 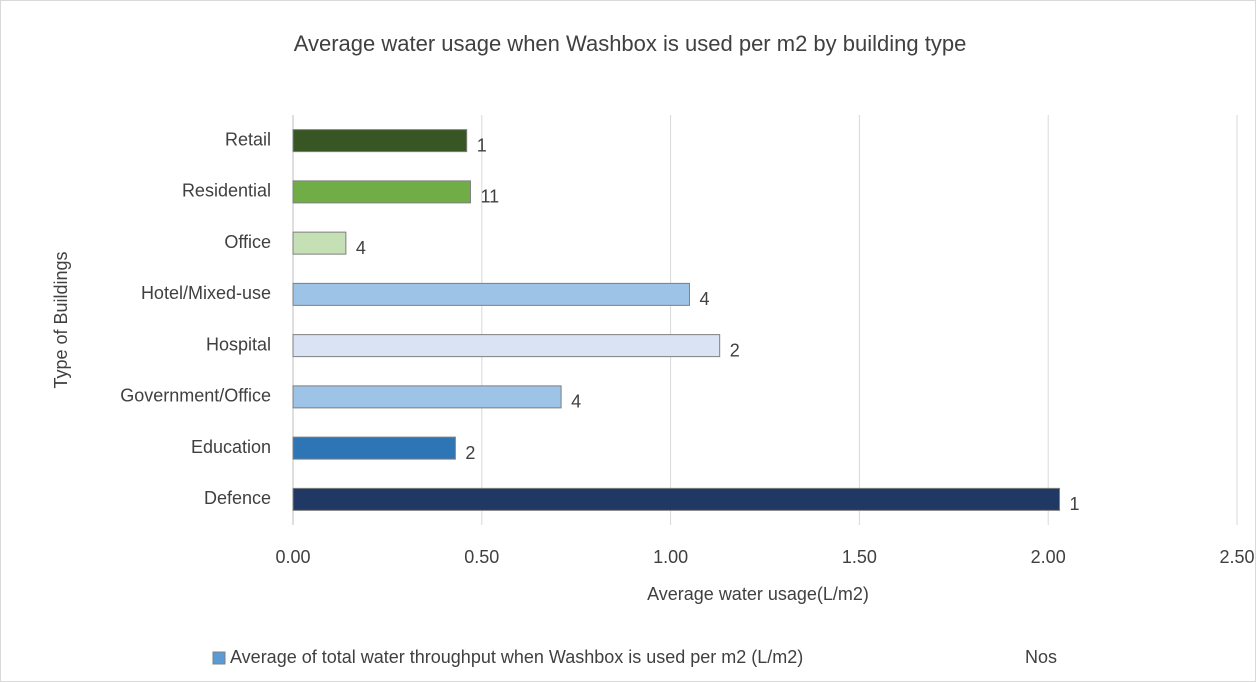 What do you see at coordinates (238, 344) in the screenshot?
I see `y-tick-label: Hospital` at bounding box center [238, 344].